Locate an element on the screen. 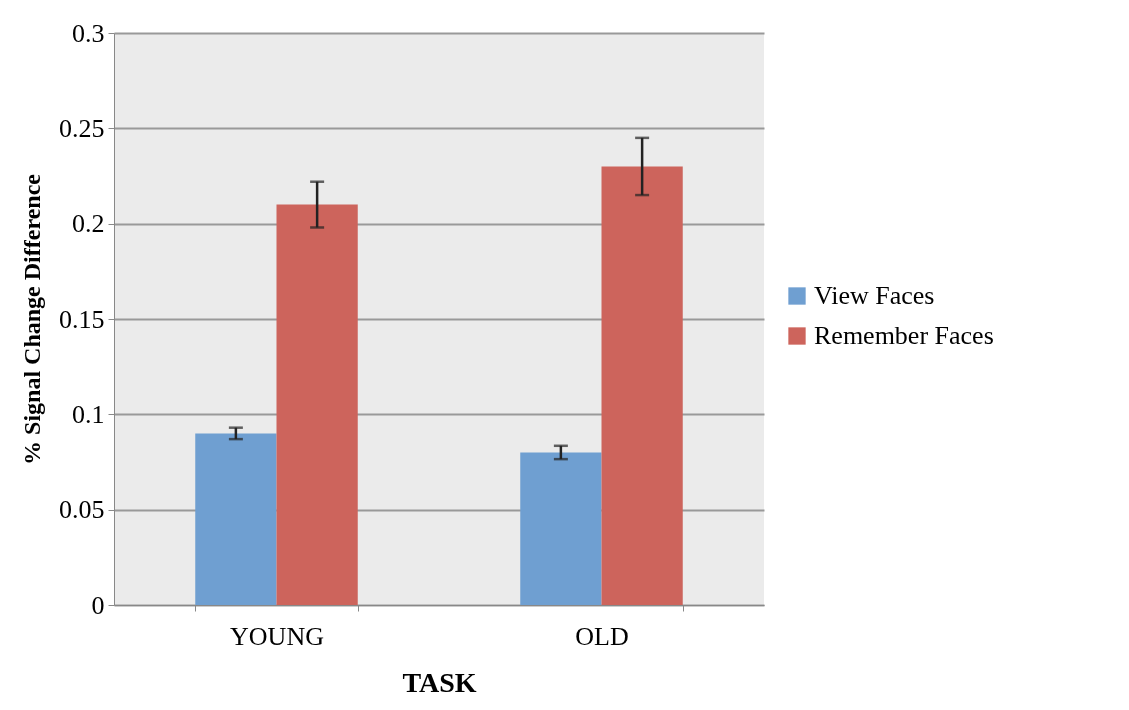 The width and height of the screenshot is (1129, 710). y-tick-label: 0 is located at coordinates (98, 605).